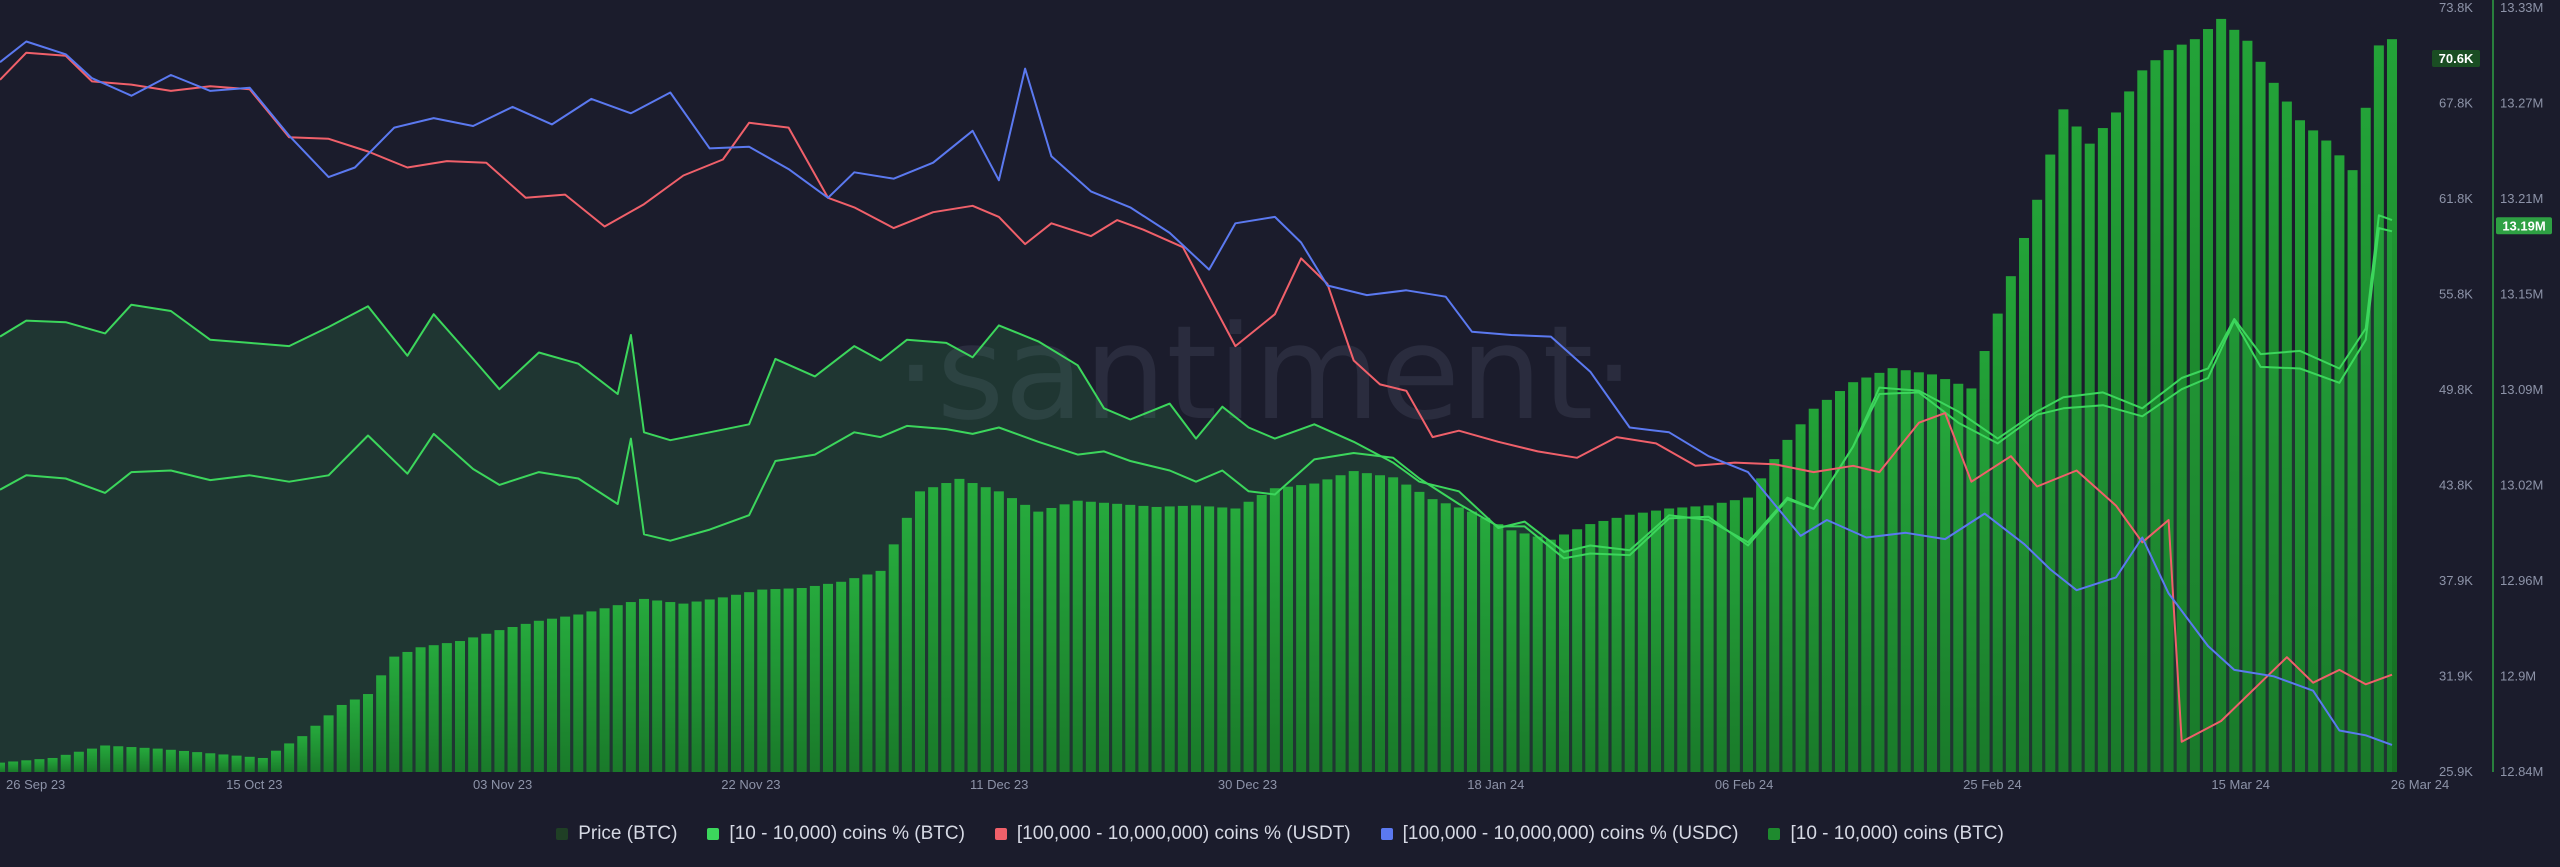 The width and height of the screenshot is (2560, 867). Describe the element at coordinates (2521, 771) in the screenshot. I see `y-right-tick-label: 12.84M` at that location.